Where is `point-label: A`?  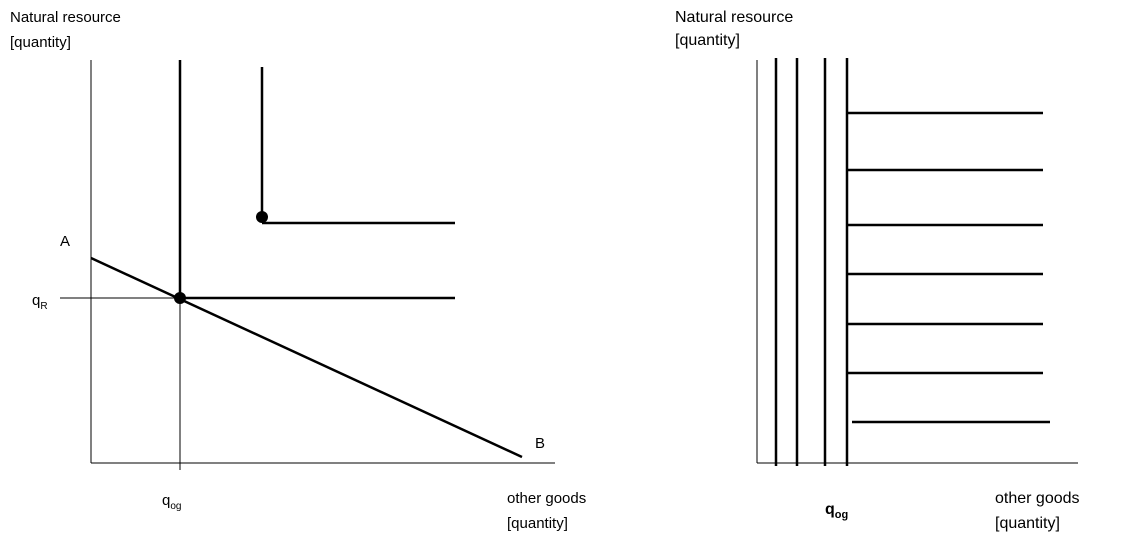 point-label: A is located at coordinates (65, 241).